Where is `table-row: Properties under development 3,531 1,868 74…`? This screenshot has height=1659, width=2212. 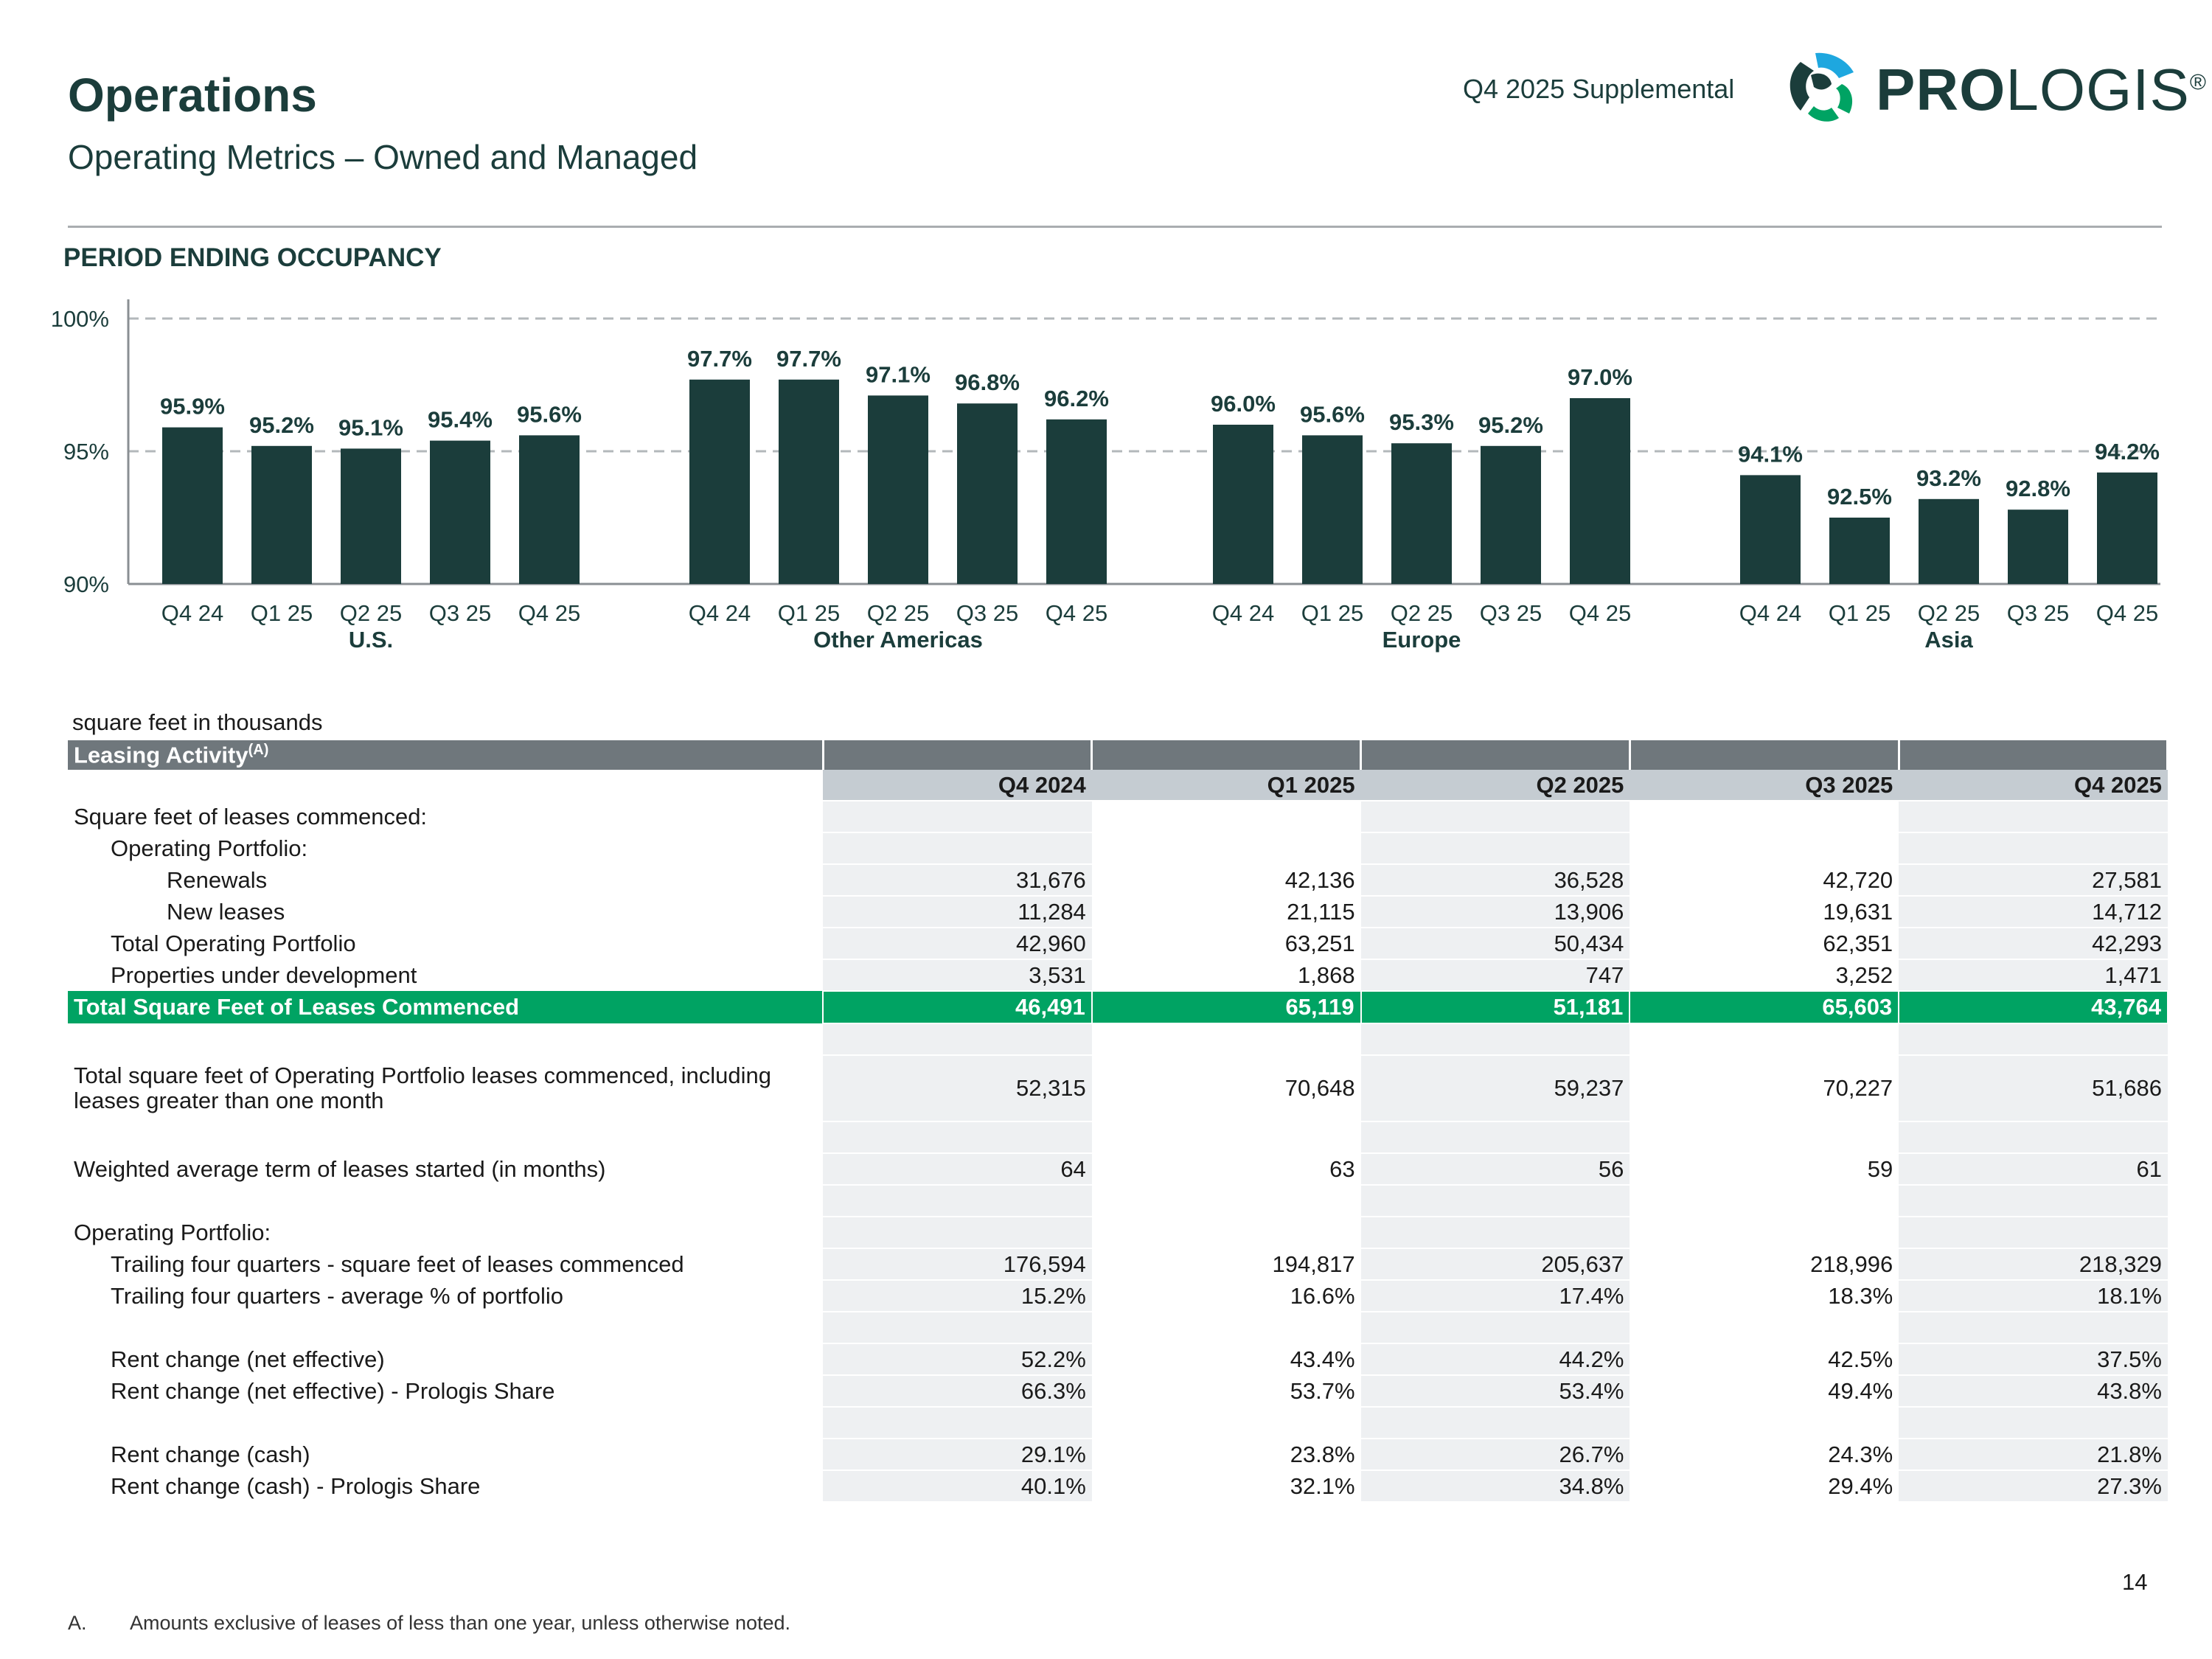
table-row: Properties under development 3,531 1,868 74… is located at coordinates (1118, 975).